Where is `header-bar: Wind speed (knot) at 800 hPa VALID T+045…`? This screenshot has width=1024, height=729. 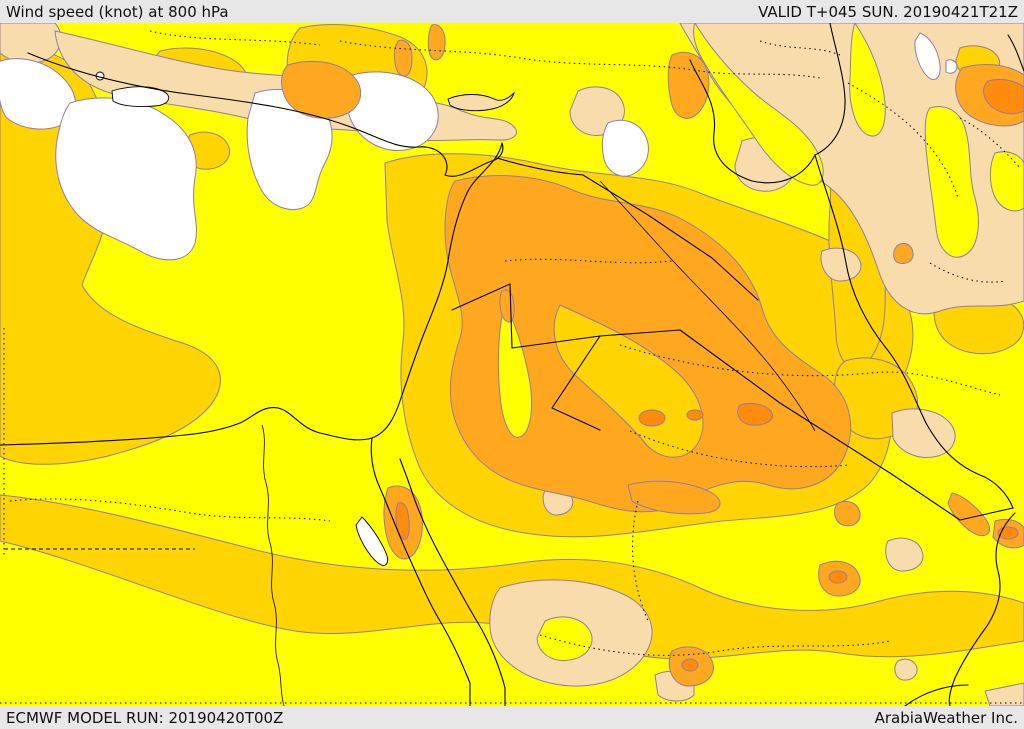 header-bar: Wind speed (knot) at 800 hPa VALID T+045… is located at coordinates (512, 11).